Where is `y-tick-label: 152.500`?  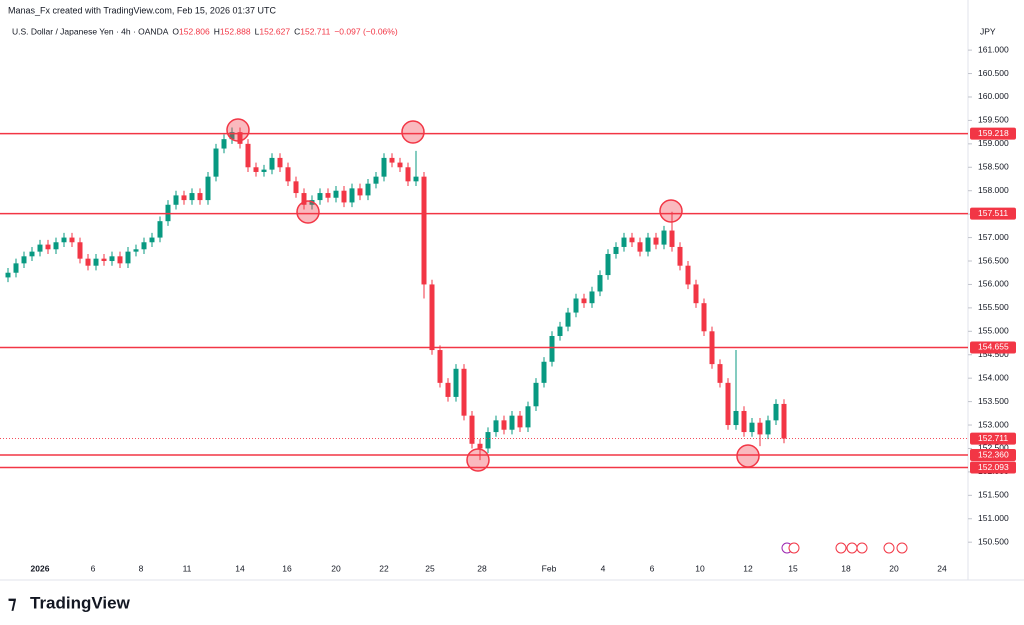 y-tick-label: 152.500 is located at coordinates (993, 448).